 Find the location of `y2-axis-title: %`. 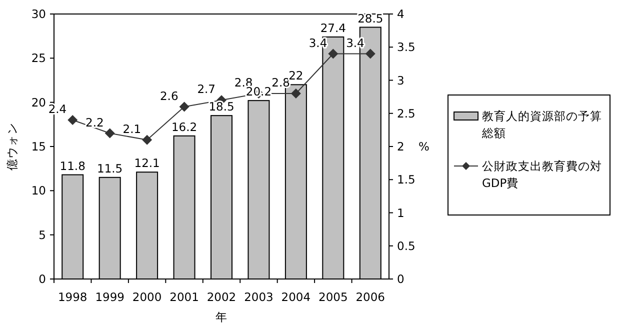

y2-axis-title: % is located at coordinates (424, 147).